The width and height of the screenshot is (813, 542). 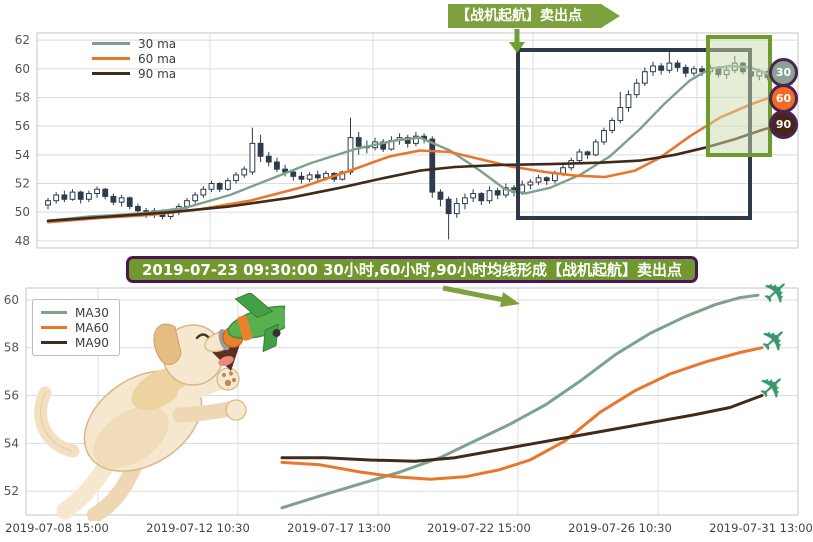 I want to click on ma30-badge: 30, so click(x=783, y=72).